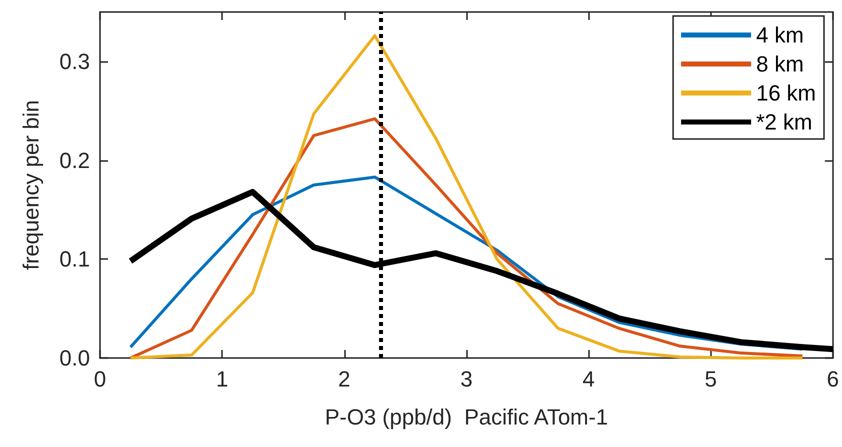 The width and height of the screenshot is (842, 447). Describe the element at coordinates (786, 93) in the screenshot. I see `legend-label: 16 km` at that location.